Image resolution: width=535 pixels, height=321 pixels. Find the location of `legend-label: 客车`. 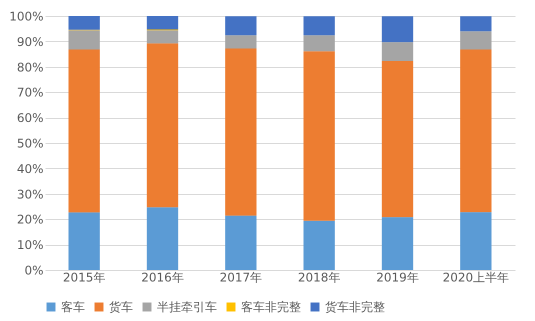

legend-label: 客车 is located at coordinates (73, 307).